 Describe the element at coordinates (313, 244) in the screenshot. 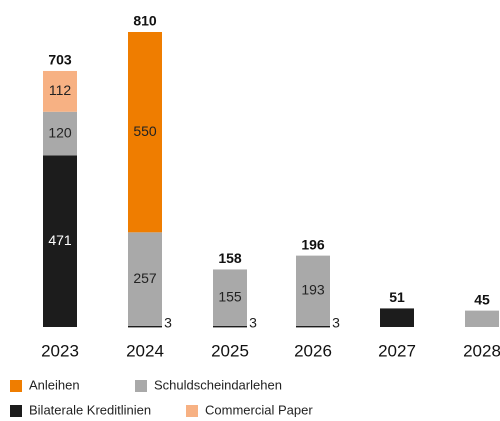

I see `total-label: 196` at that location.